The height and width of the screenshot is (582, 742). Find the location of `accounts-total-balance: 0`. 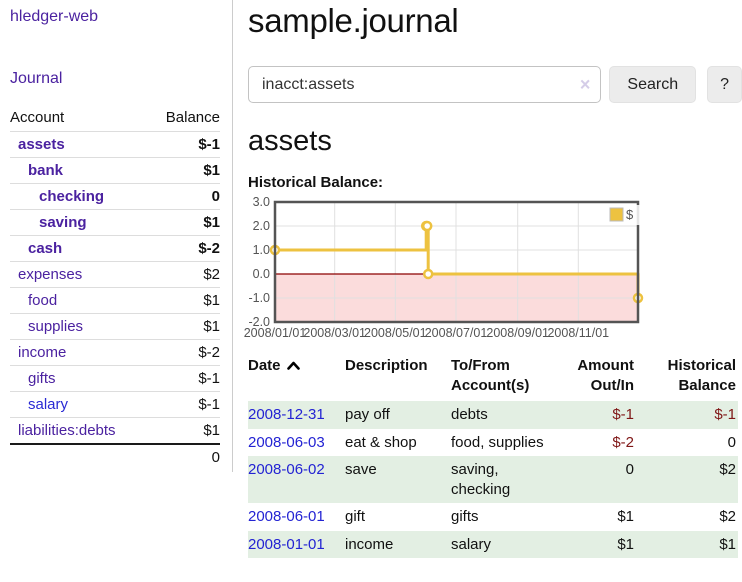

accounts-total-balance: 0 is located at coordinates (215, 457).